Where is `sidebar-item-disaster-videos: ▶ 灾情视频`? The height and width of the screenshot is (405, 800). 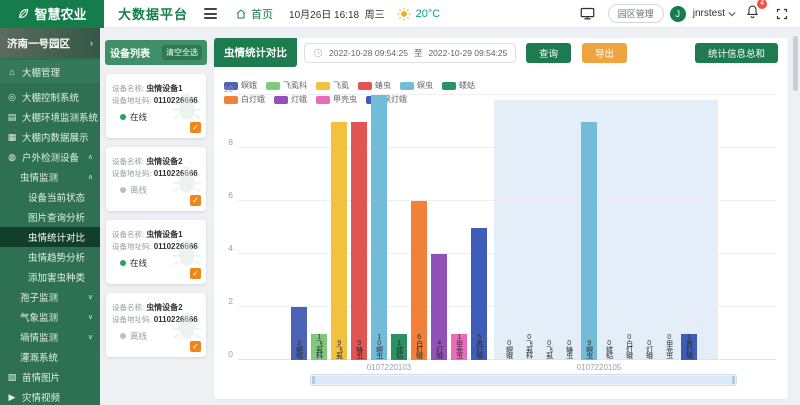 sidebar-item-disaster-videos: ▶ 灾情视频 is located at coordinates (50, 396).